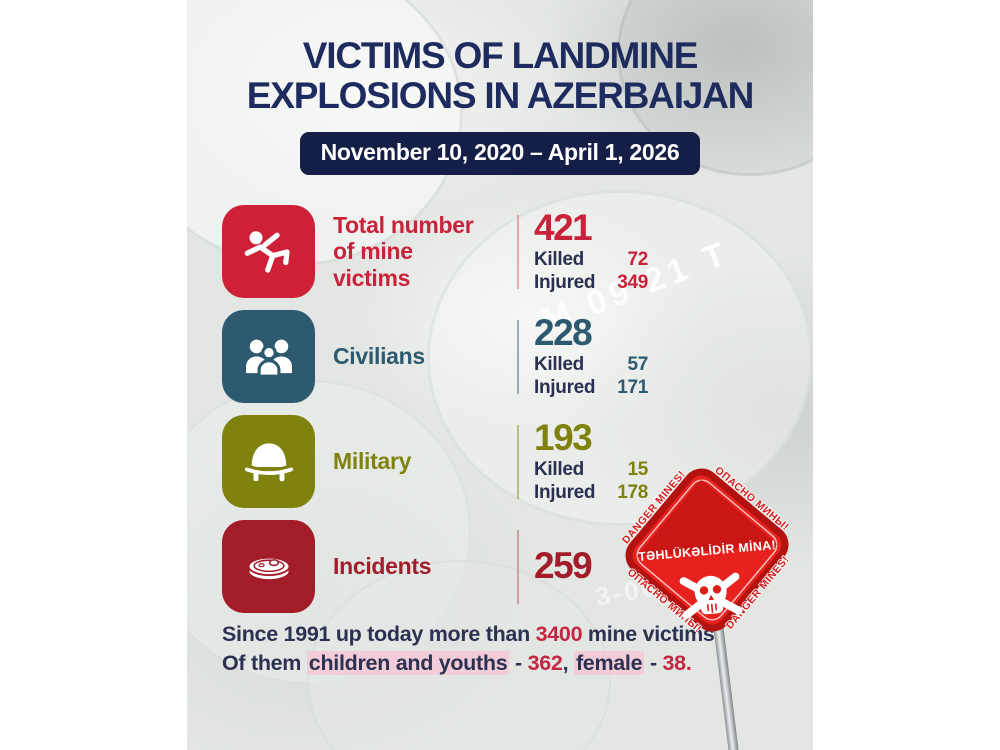 Image resolution: width=1000 pixels, height=750 pixels. I want to click on stat-row-incidents: Incidents 259, so click(435, 566).